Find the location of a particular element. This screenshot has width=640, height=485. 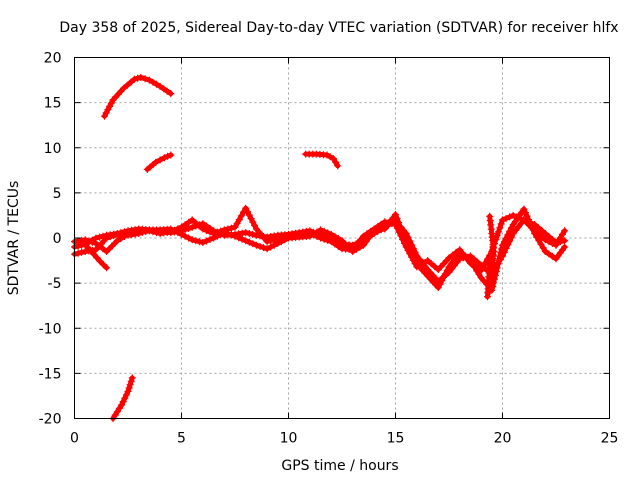

x-tick-label: 0 is located at coordinates (74, 439).